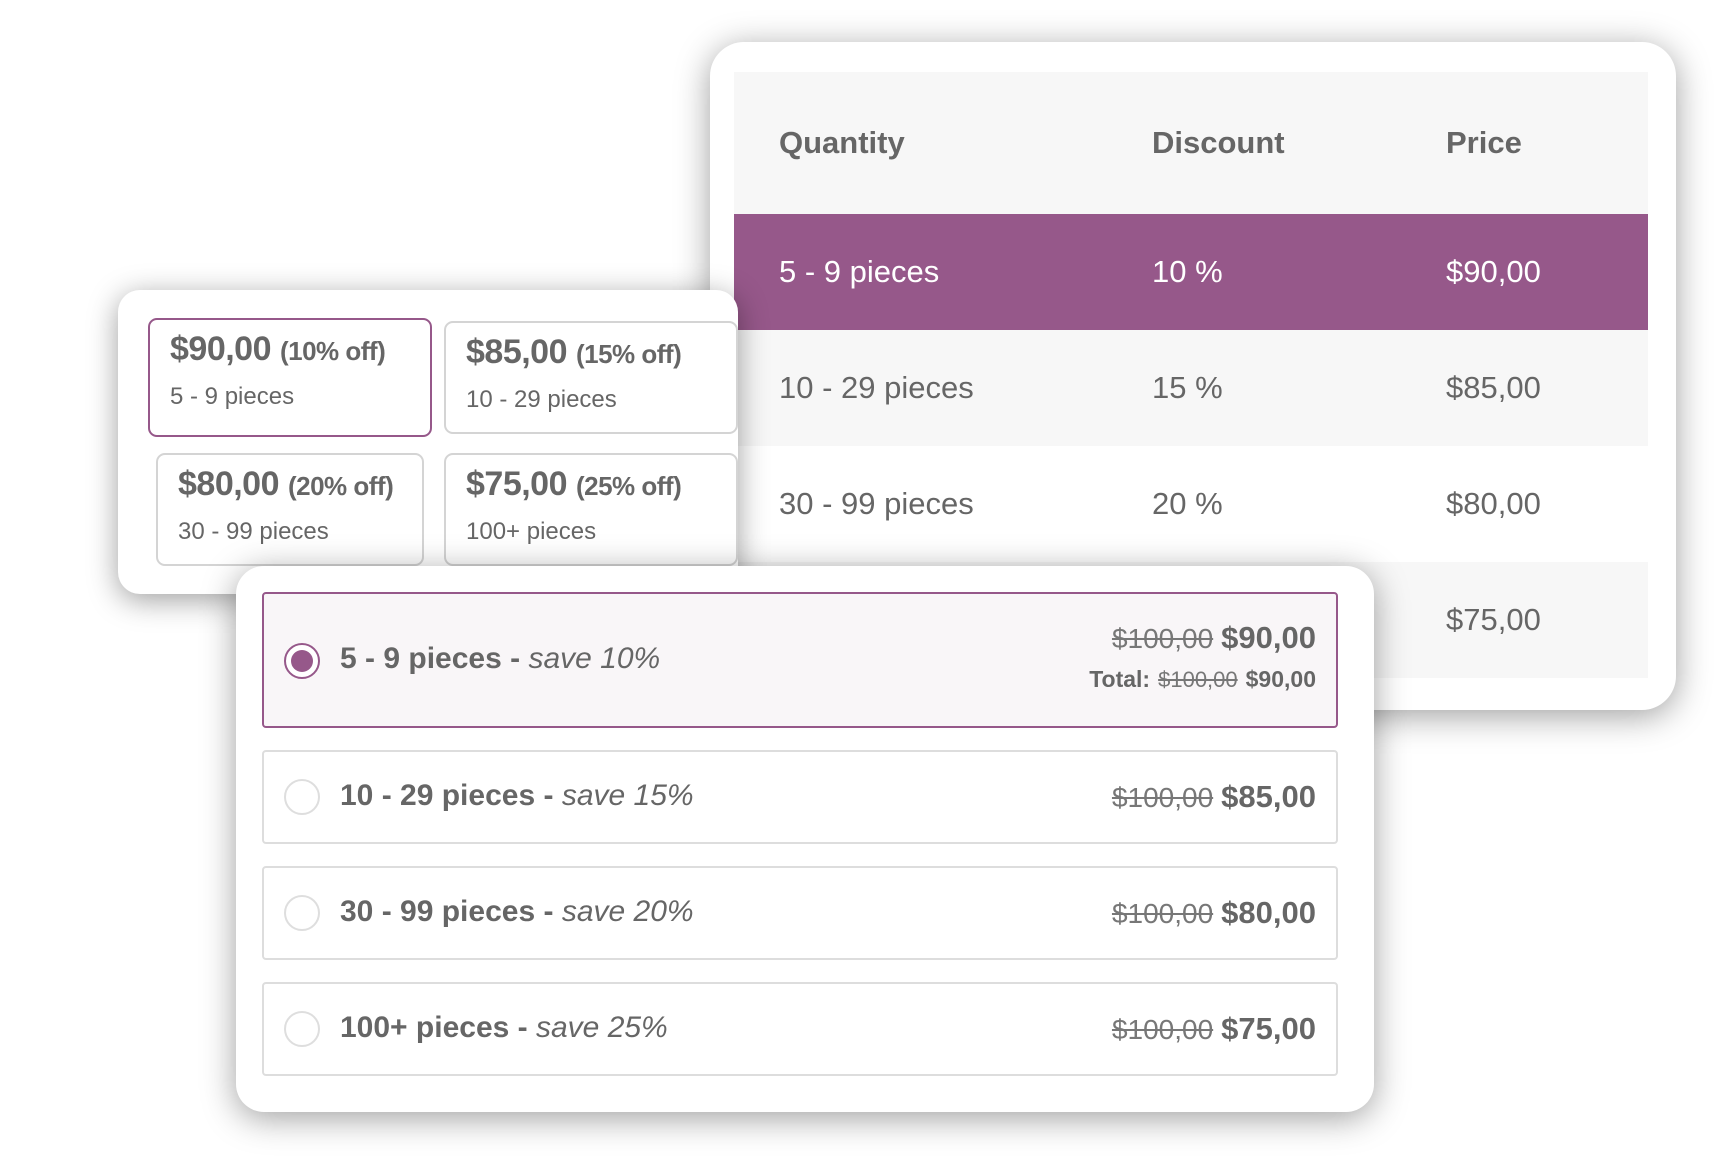 Image resolution: width=1716 pixels, height=1176 pixels. What do you see at coordinates (421, 658) in the screenshot?
I see `option-quantity: 5 - 9 pieces` at bounding box center [421, 658].